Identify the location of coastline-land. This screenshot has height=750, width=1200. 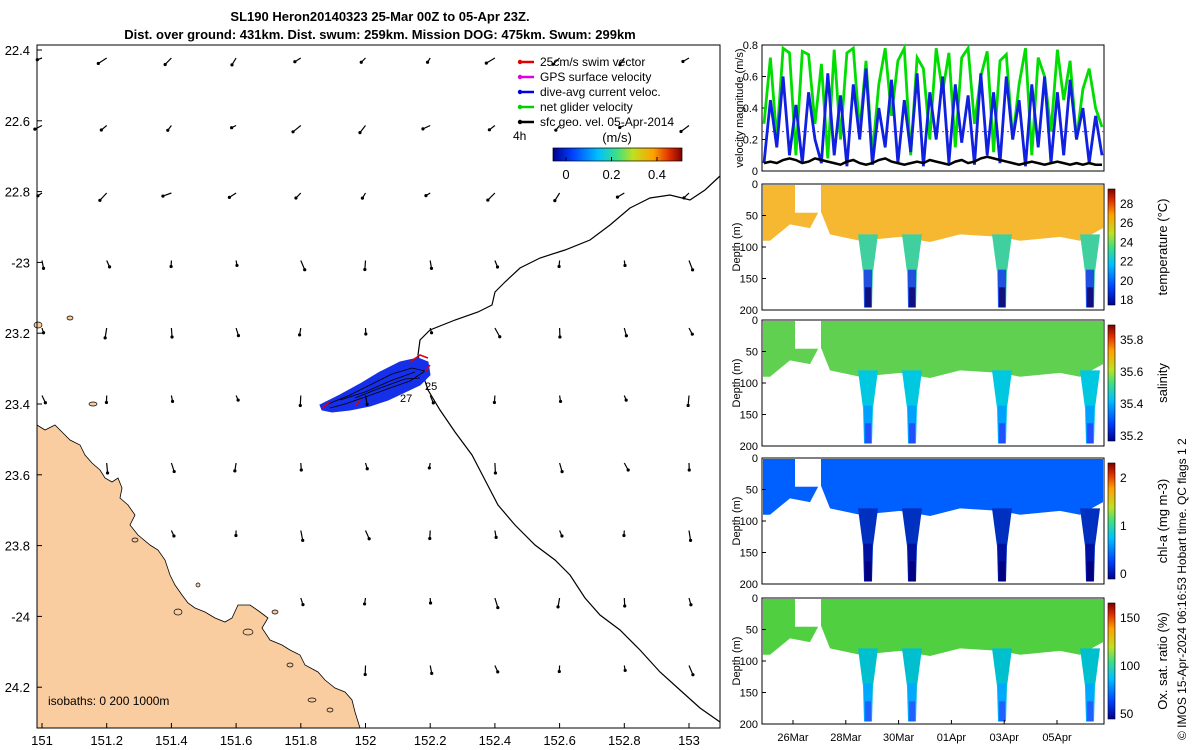
(198, 576).